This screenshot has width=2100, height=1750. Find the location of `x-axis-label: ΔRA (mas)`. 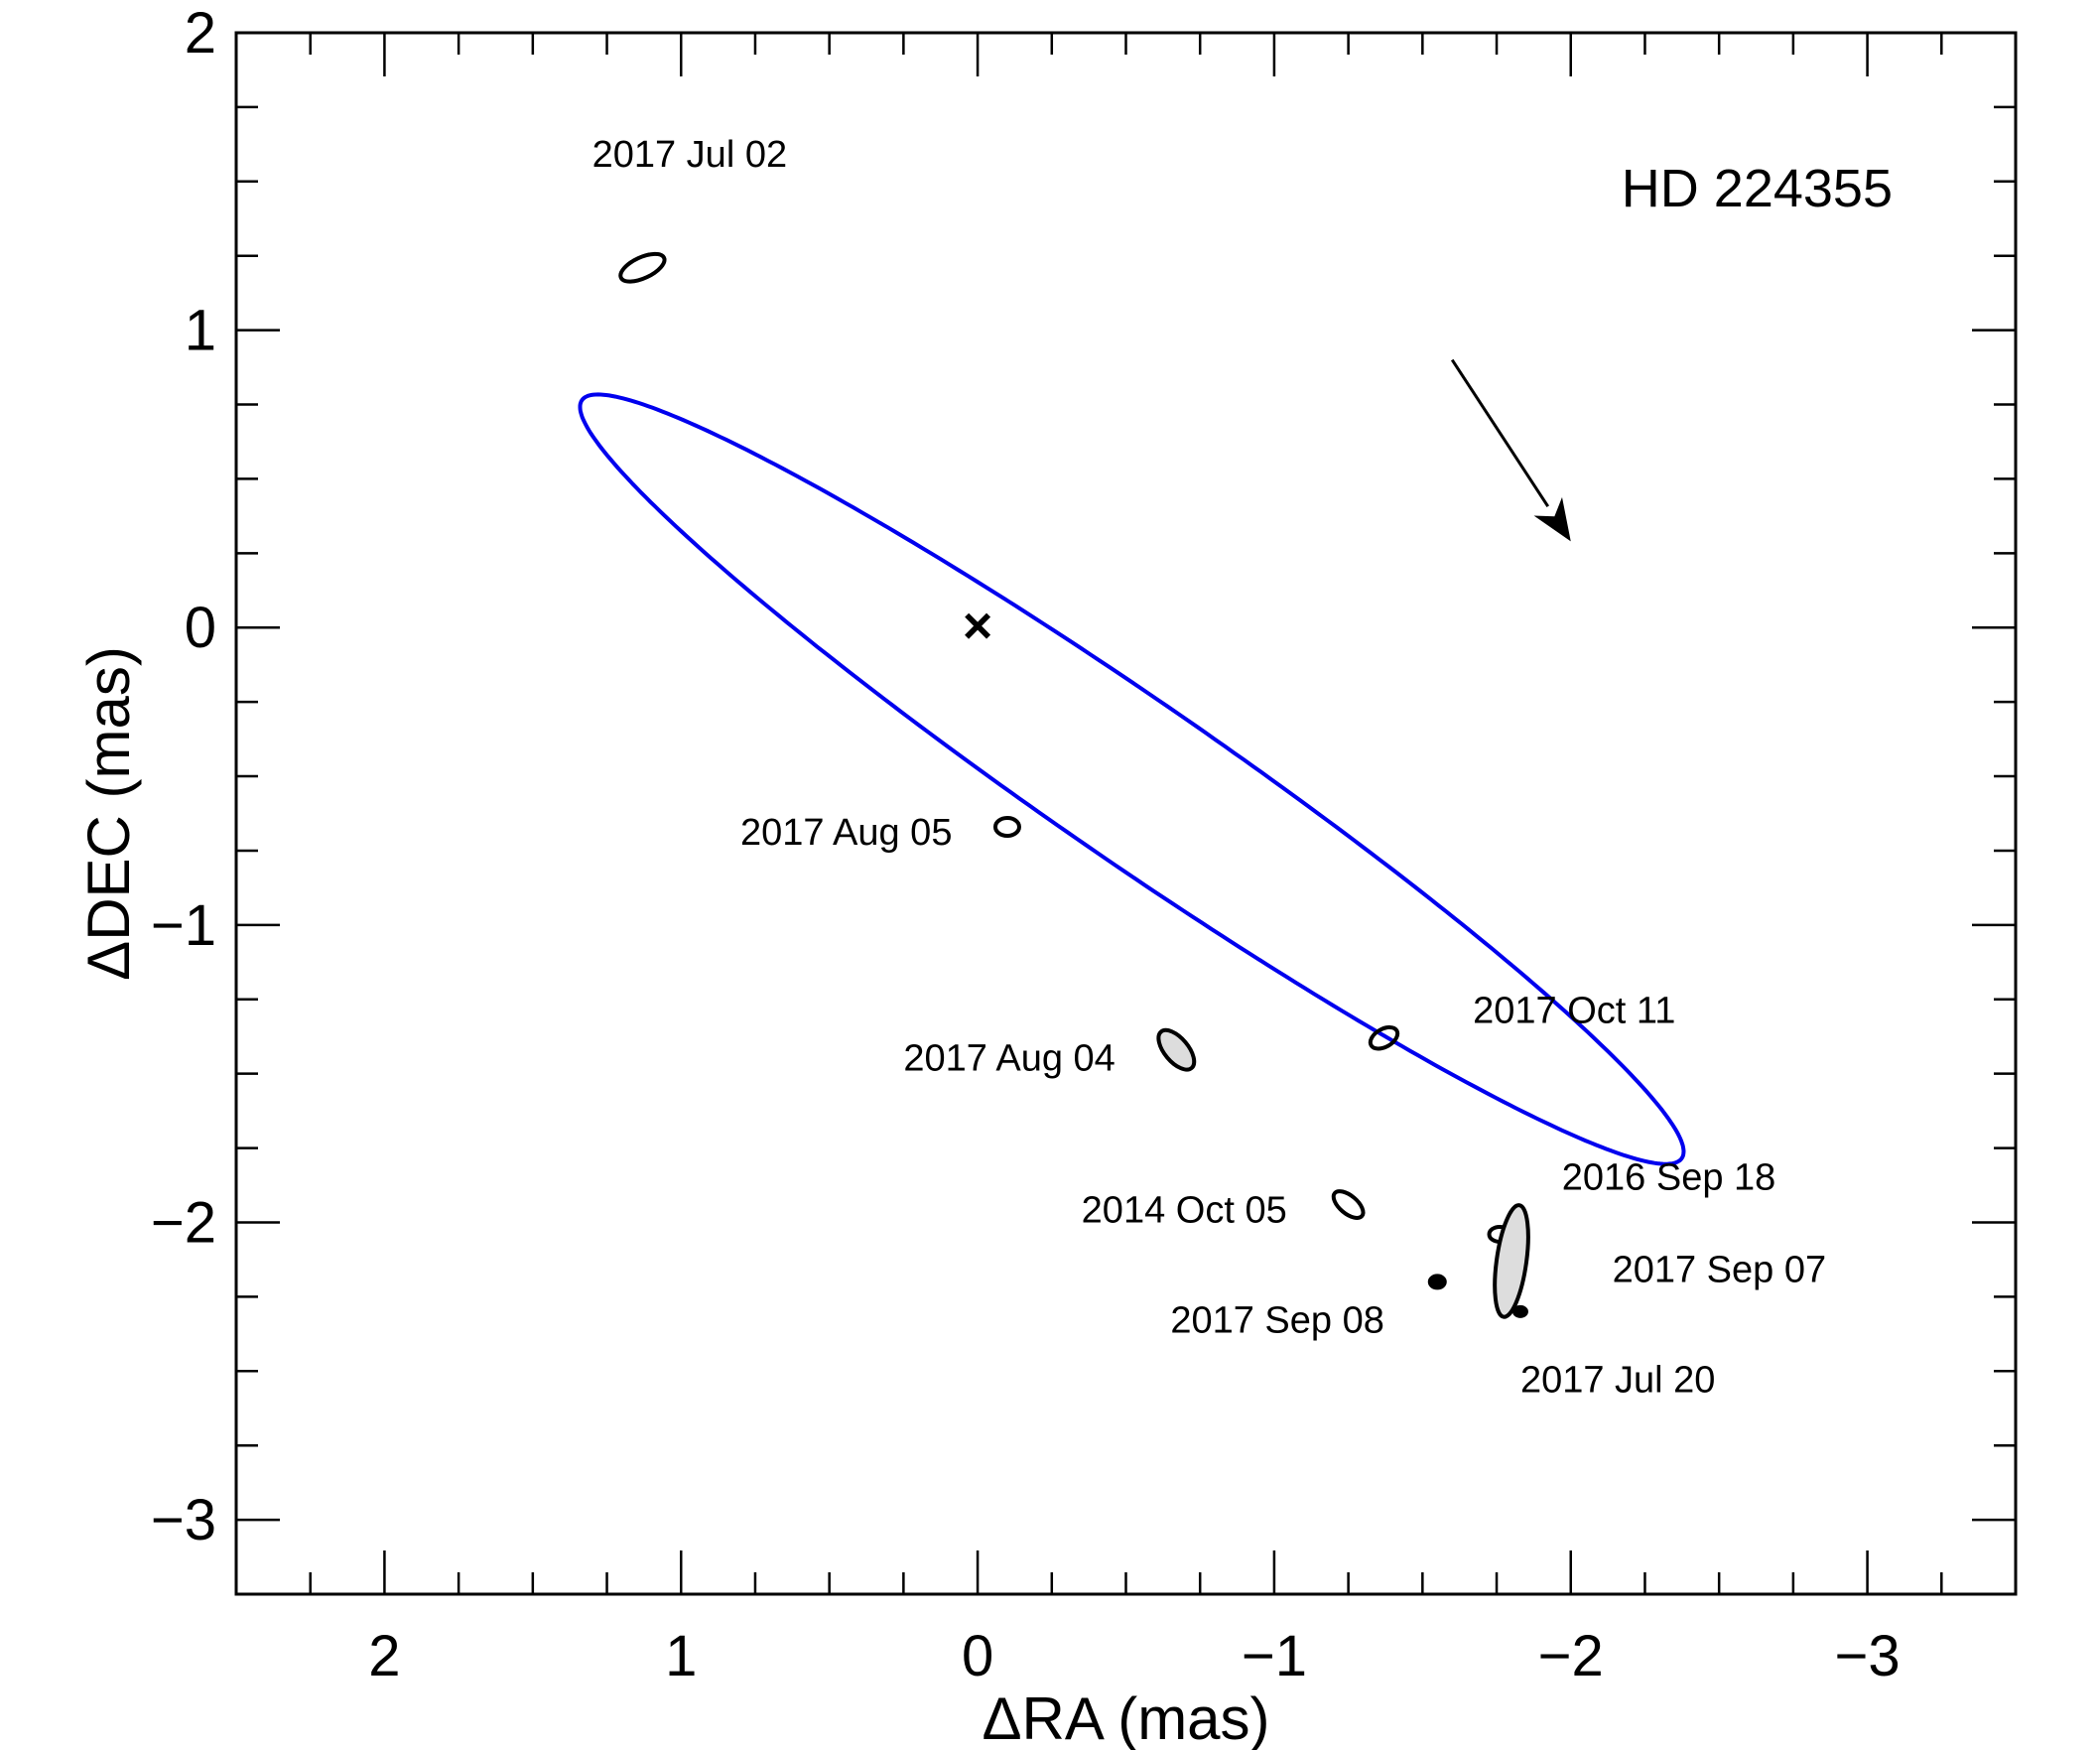

x-axis-label: ΔRA (mas) is located at coordinates (1125, 1717).